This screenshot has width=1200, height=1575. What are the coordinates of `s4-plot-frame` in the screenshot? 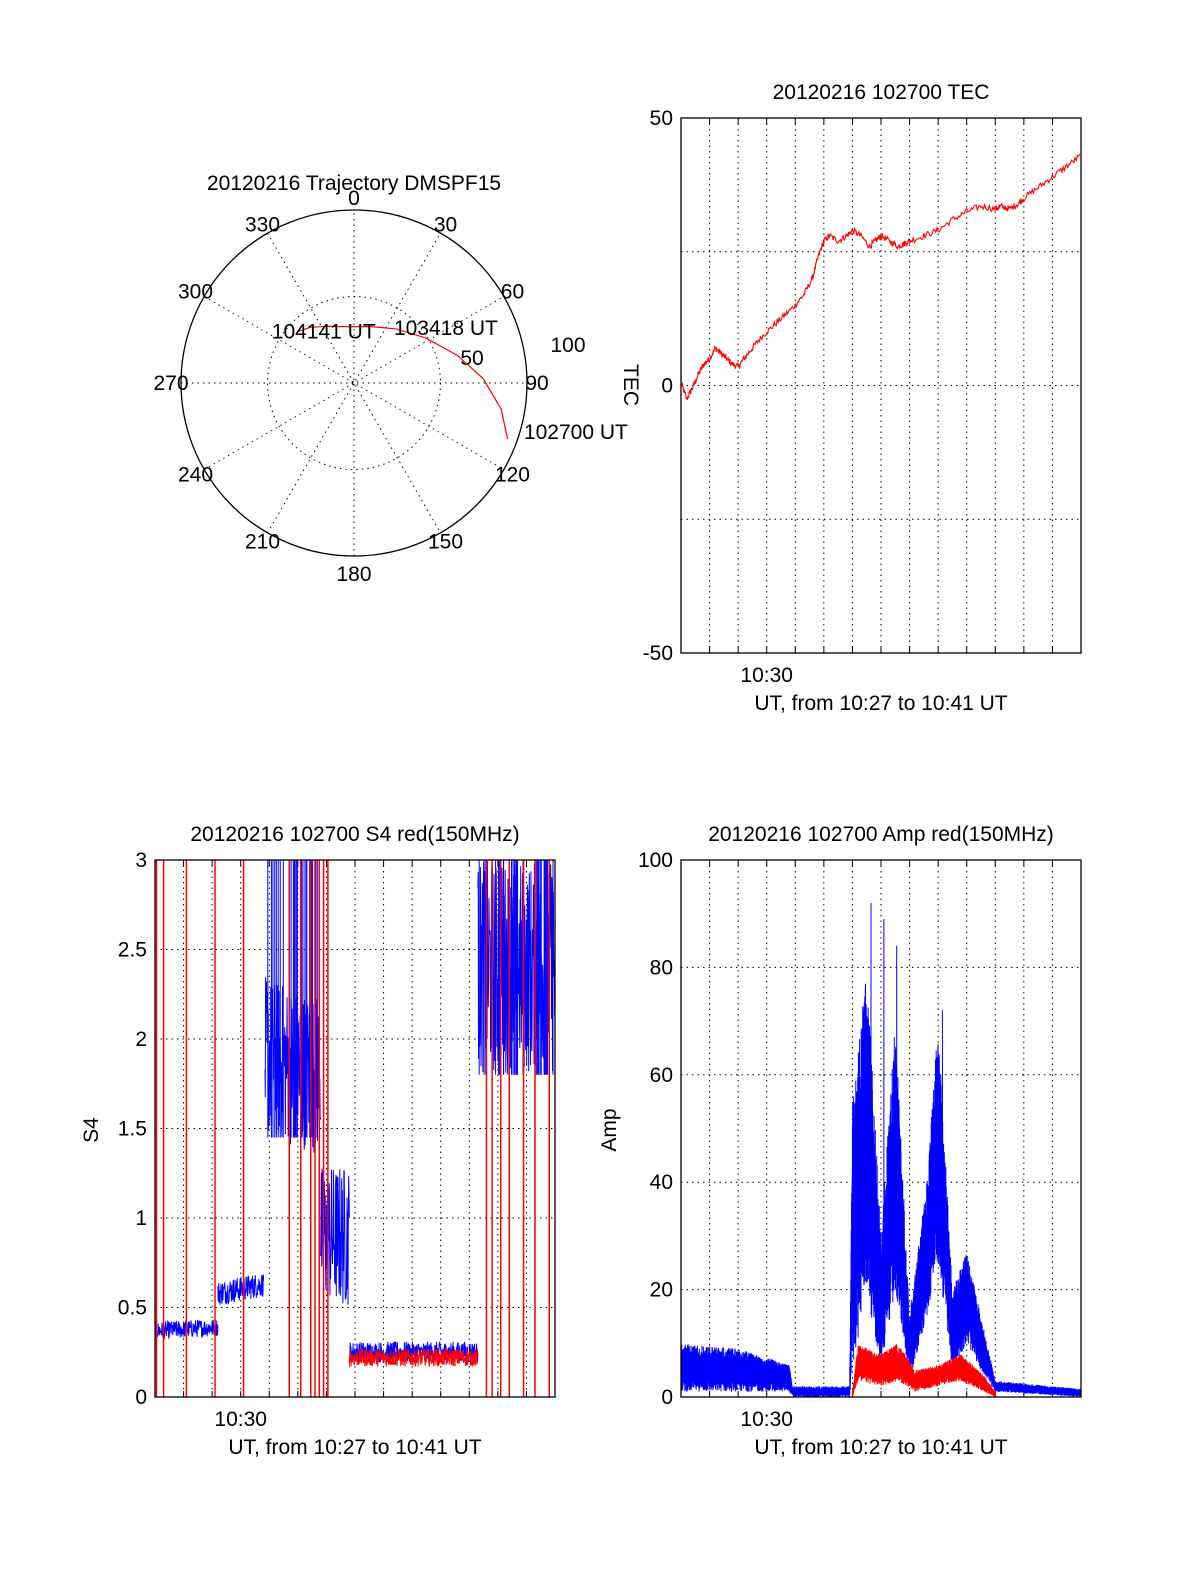 It's located at (355, 1128).